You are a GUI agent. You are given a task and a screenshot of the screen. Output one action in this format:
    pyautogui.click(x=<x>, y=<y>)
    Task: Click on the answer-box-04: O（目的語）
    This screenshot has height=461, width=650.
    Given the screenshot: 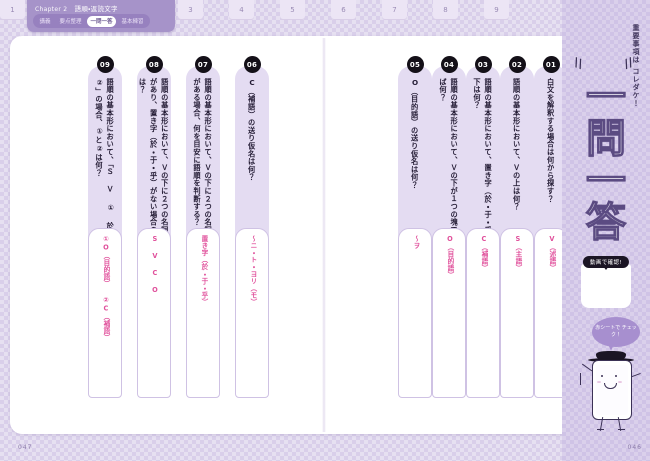 What is the action you would take?
    pyautogui.click(x=449, y=313)
    